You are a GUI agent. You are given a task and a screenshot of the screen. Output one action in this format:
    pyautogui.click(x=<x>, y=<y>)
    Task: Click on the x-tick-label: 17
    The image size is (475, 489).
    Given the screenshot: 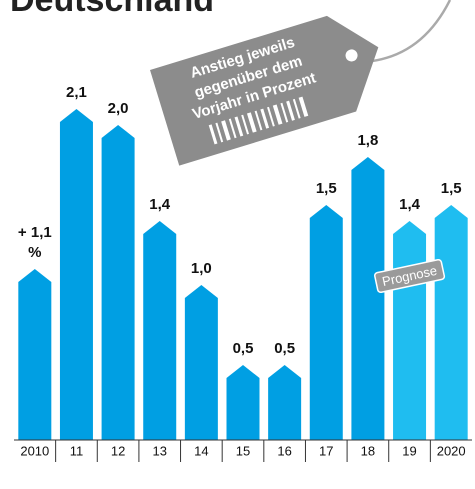 What is the action you would take?
    pyautogui.click(x=326, y=450)
    